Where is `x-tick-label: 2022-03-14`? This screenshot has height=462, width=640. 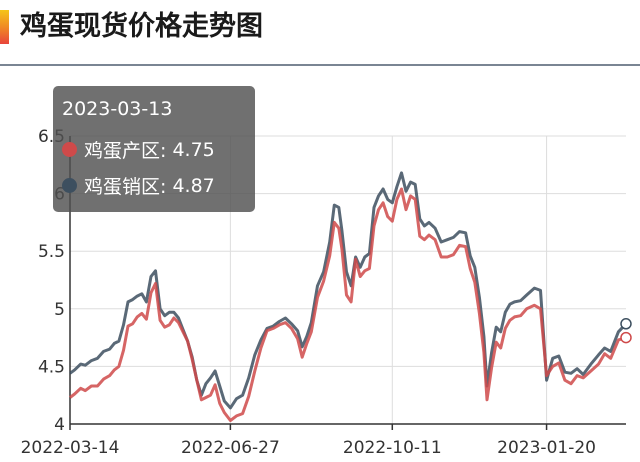 x-tick-label: 2022-03-14 is located at coordinates (70, 448).